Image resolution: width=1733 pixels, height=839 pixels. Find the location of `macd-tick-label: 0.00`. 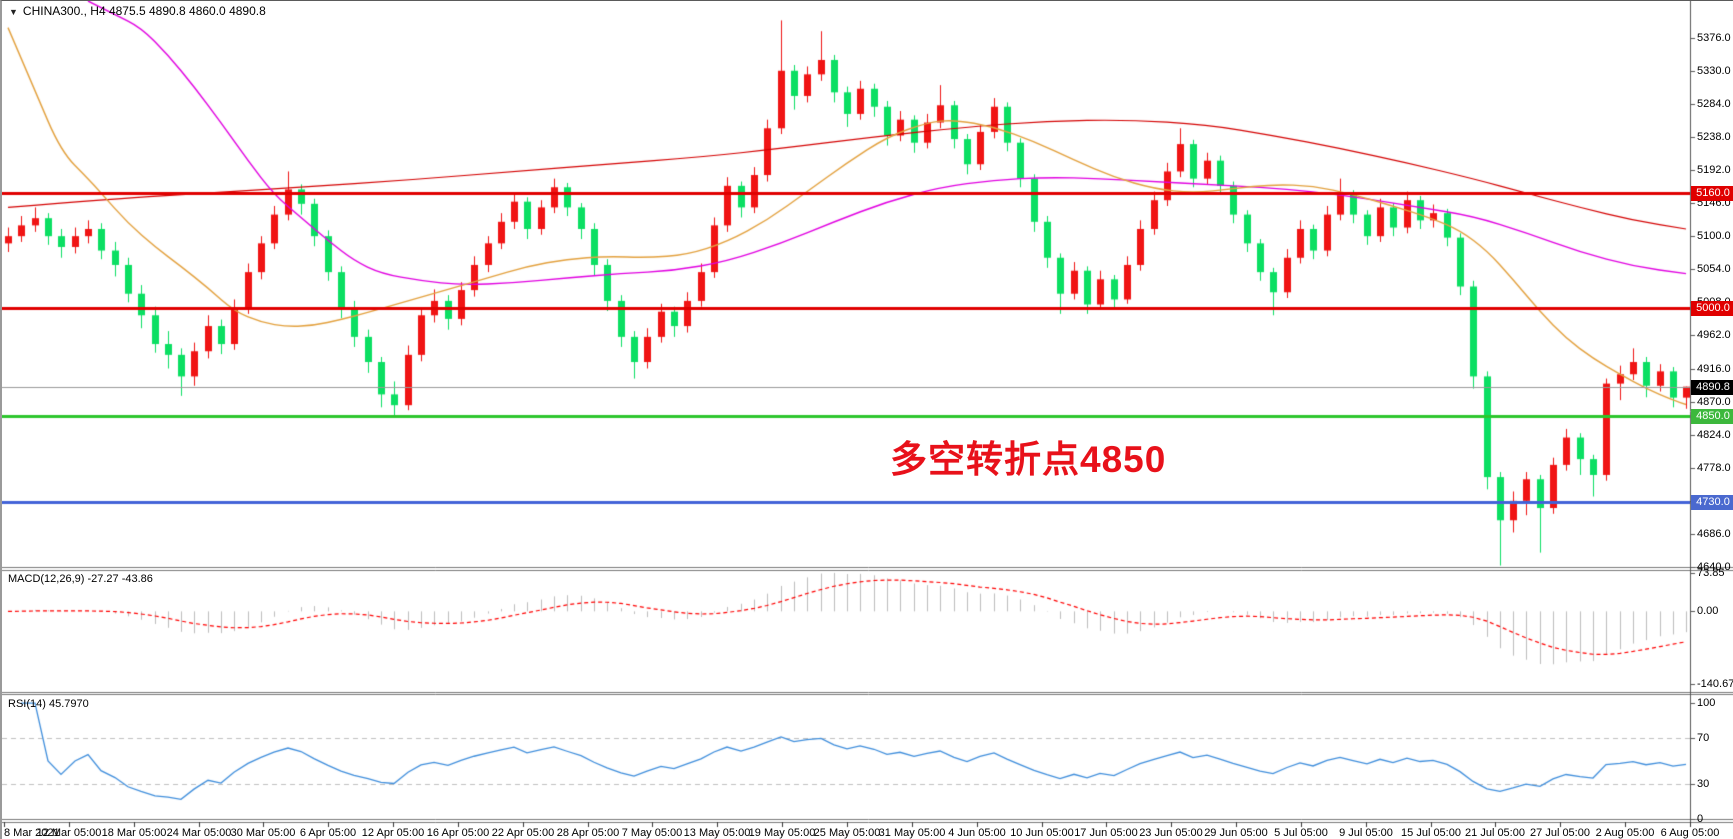

macd-tick-label: 0.00 is located at coordinates (1708, 611).